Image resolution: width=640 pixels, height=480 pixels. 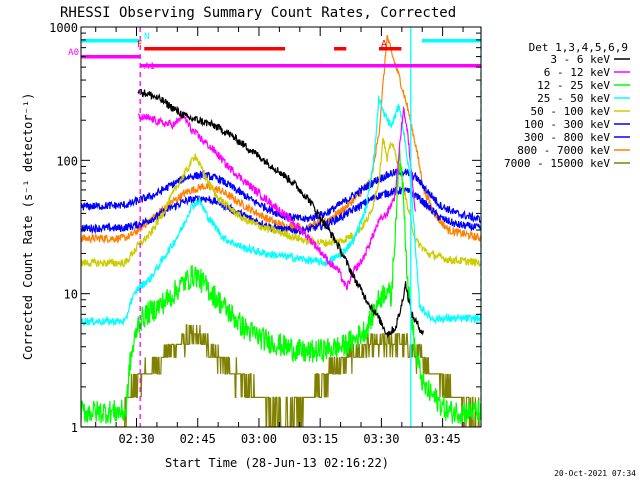 I want to click on top-bar-label-A0: A0, so click(x=73, y=53).